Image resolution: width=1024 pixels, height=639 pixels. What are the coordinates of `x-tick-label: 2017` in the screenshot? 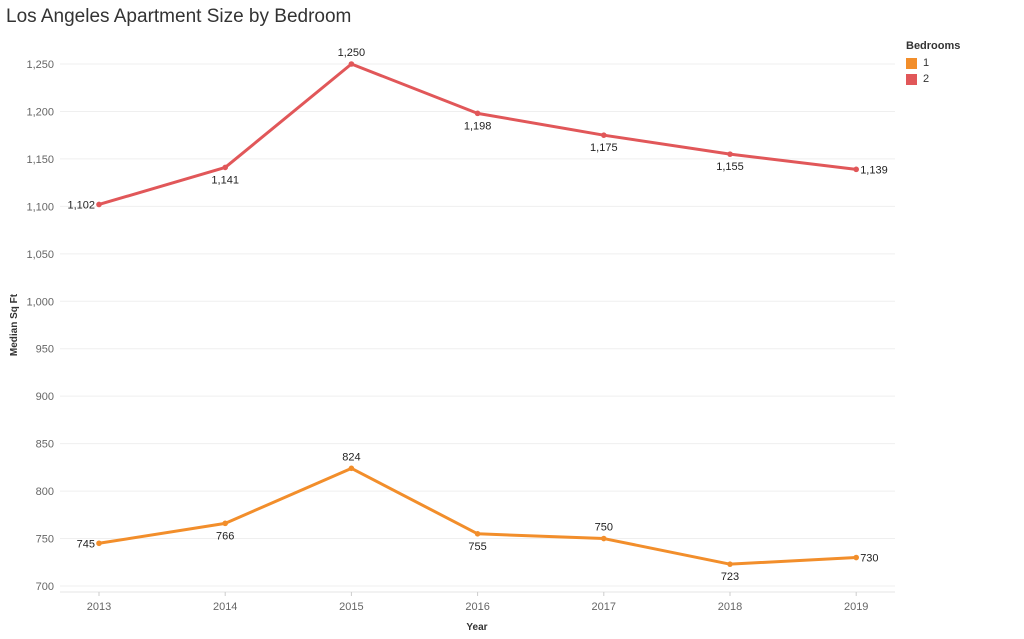 It's located at (604, 607).